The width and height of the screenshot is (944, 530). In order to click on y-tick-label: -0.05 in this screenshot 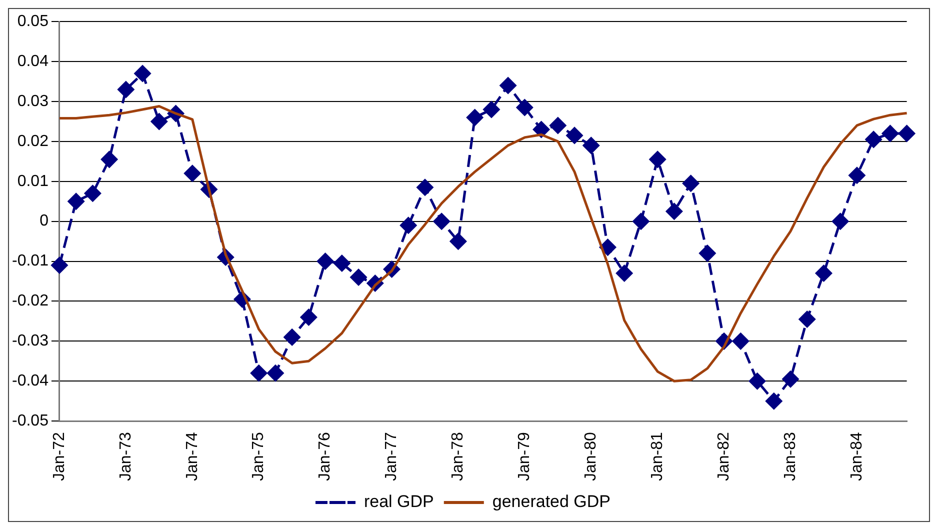, I will do `click(30, 421)`.